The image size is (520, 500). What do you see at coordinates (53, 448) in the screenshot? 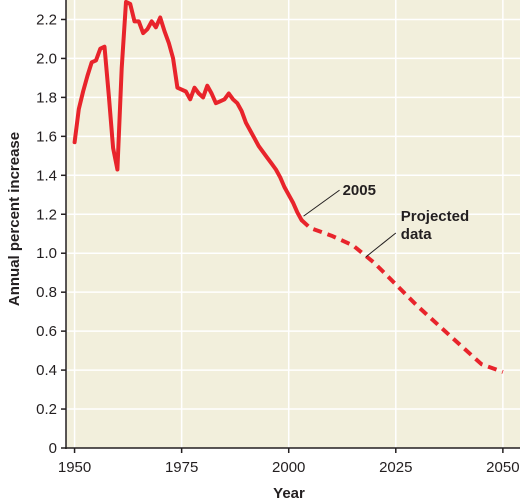
I see `y-tick-label: 0` at bounding box center [53, 448].